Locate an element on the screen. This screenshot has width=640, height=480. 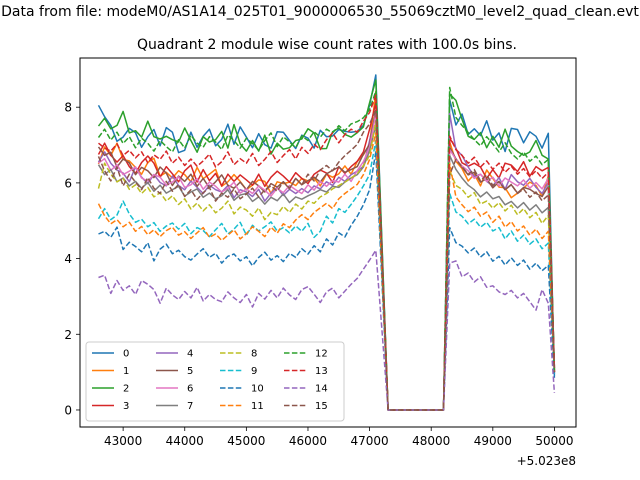
y-tick-label: 0 is located at coordinates (68, 410).